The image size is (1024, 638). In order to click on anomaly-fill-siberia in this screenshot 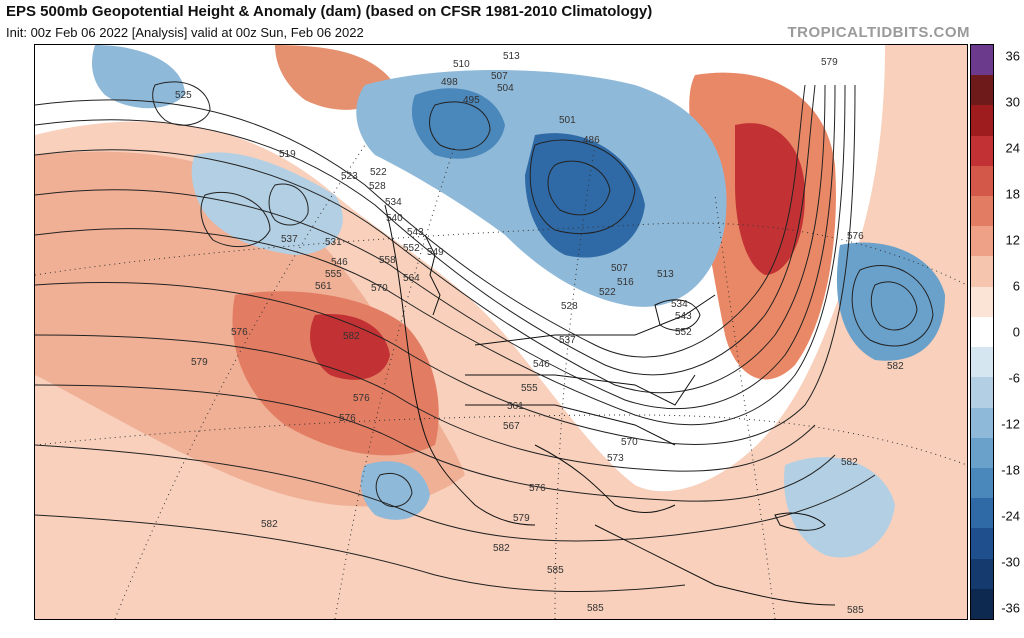, I will do `click(138, 77)`.